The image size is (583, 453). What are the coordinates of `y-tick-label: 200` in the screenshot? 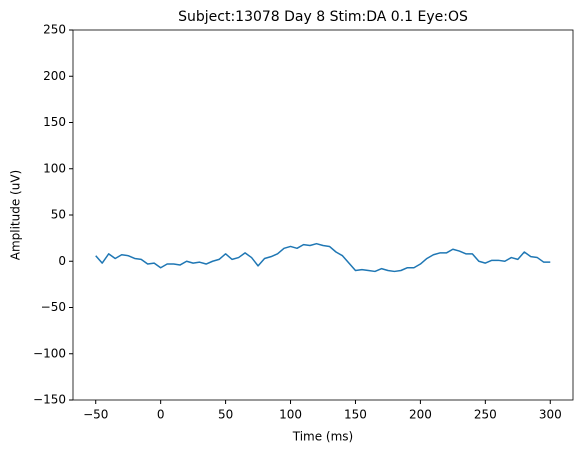 It's located at (54, 76).